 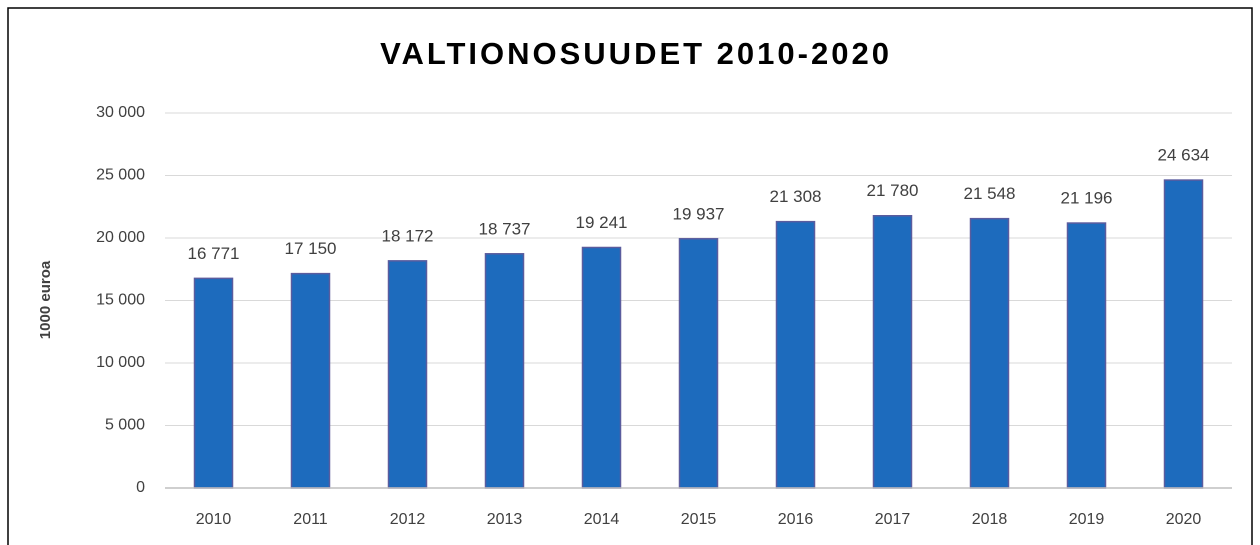 What do you see at coordinates (1087, 519) in the screenshot?
I see `x-tick-label: 2019` at bounding box center [1087, 519].